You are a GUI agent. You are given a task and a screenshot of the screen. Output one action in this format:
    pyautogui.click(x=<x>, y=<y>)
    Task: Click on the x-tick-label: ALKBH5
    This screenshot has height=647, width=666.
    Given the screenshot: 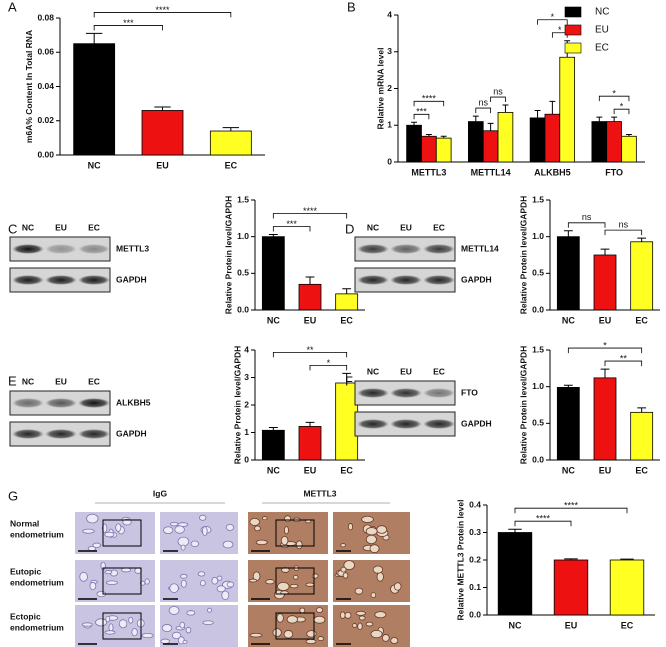 What is the action you would take?
    pyautogui.click(x=552, y=172)
    